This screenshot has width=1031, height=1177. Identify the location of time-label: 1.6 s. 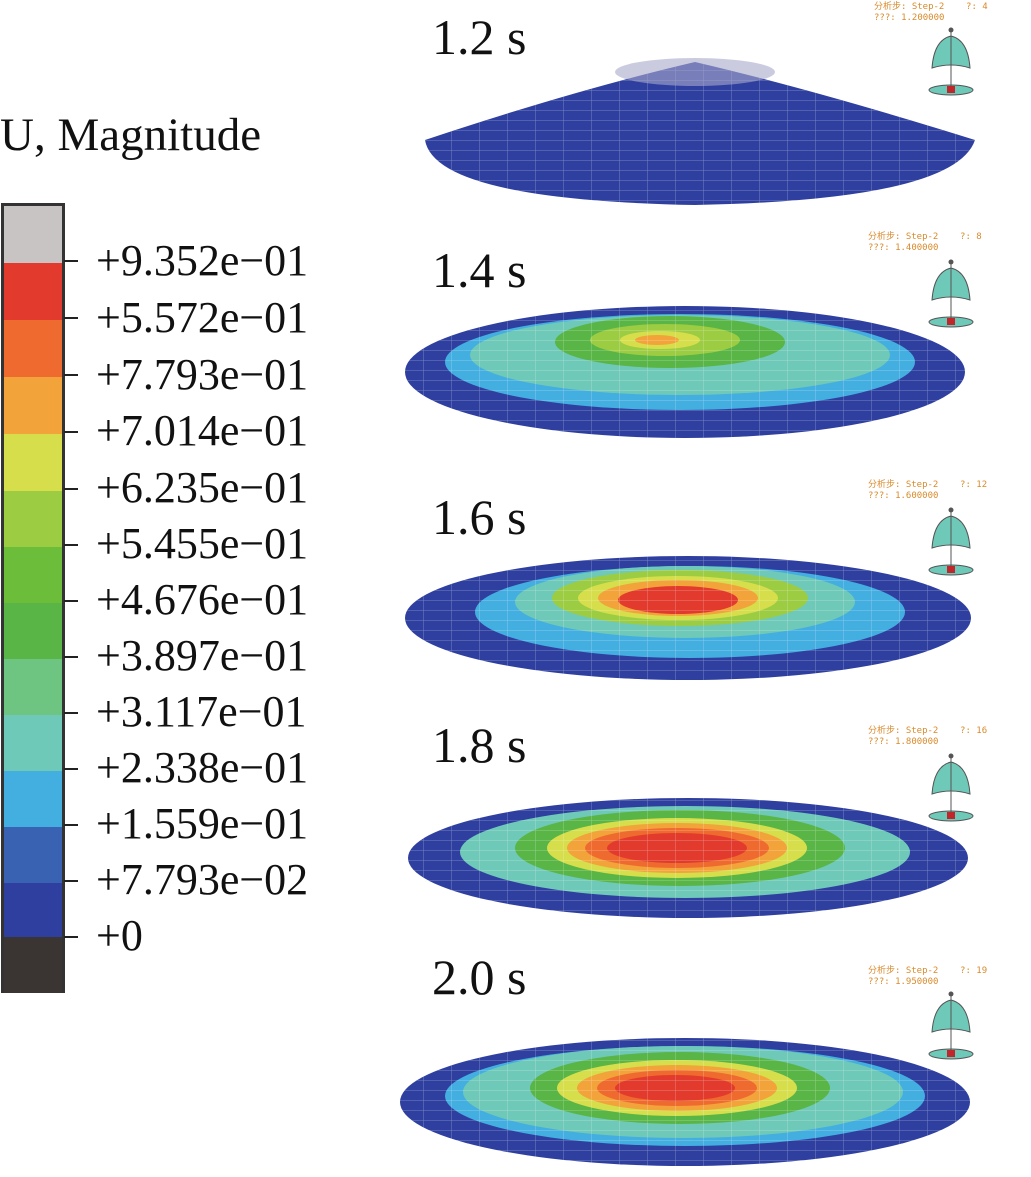
(479, 517).